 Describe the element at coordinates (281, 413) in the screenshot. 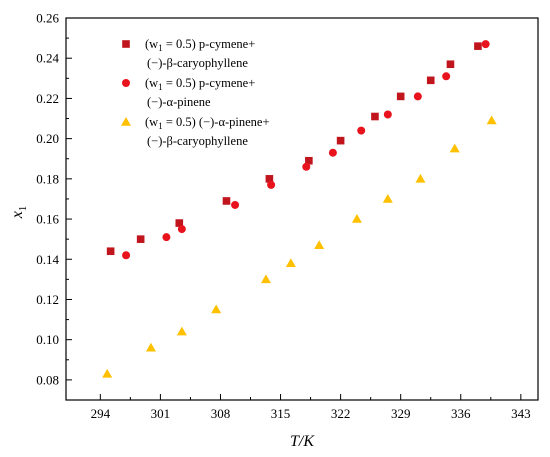

I see `x-tick-label: 315` at that location.